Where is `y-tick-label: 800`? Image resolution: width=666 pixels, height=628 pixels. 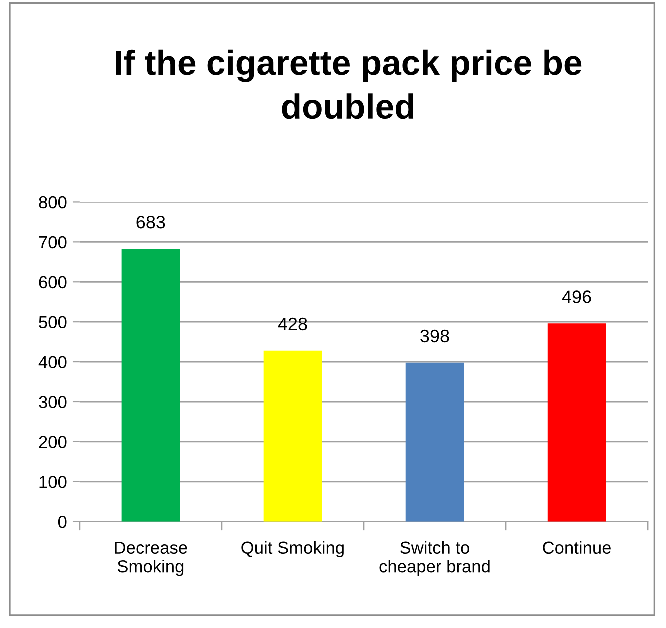
y-tick-label: 800 is located at coordinates (53, 202).